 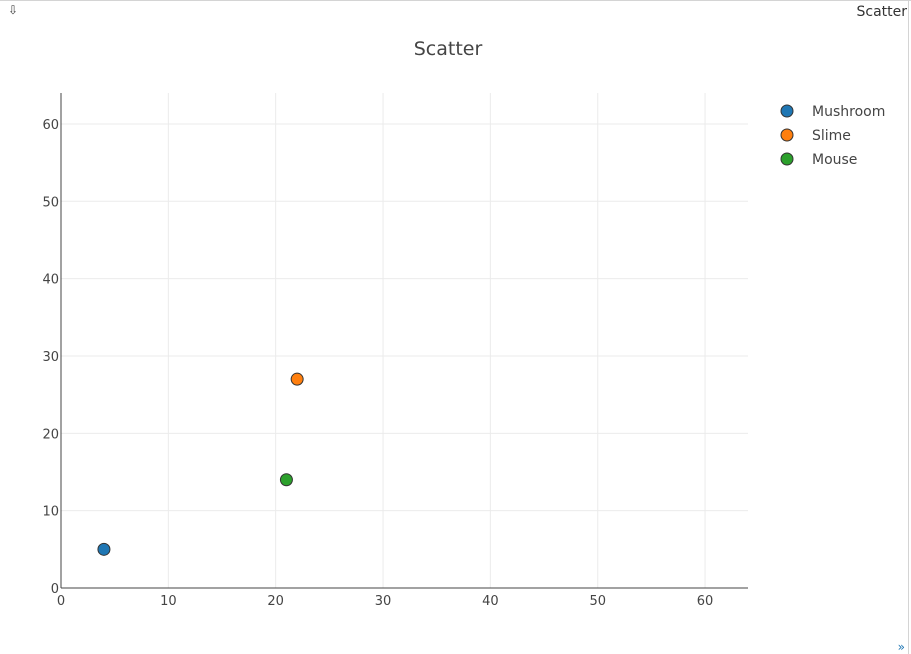 What do you see at coordinates (597, 601) in the screenshot?
I see `x-tick-label: 50` at bounding box center [597, 601].